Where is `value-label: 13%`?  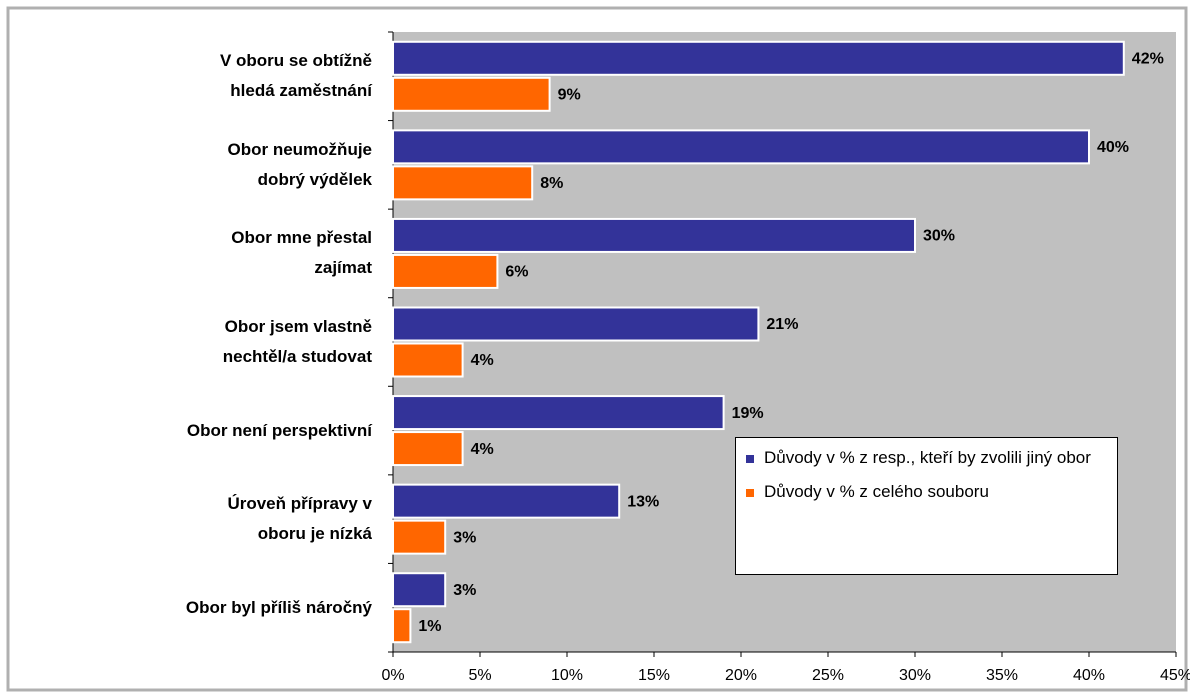 value-label: 13% is located at coordinates (643, 501).